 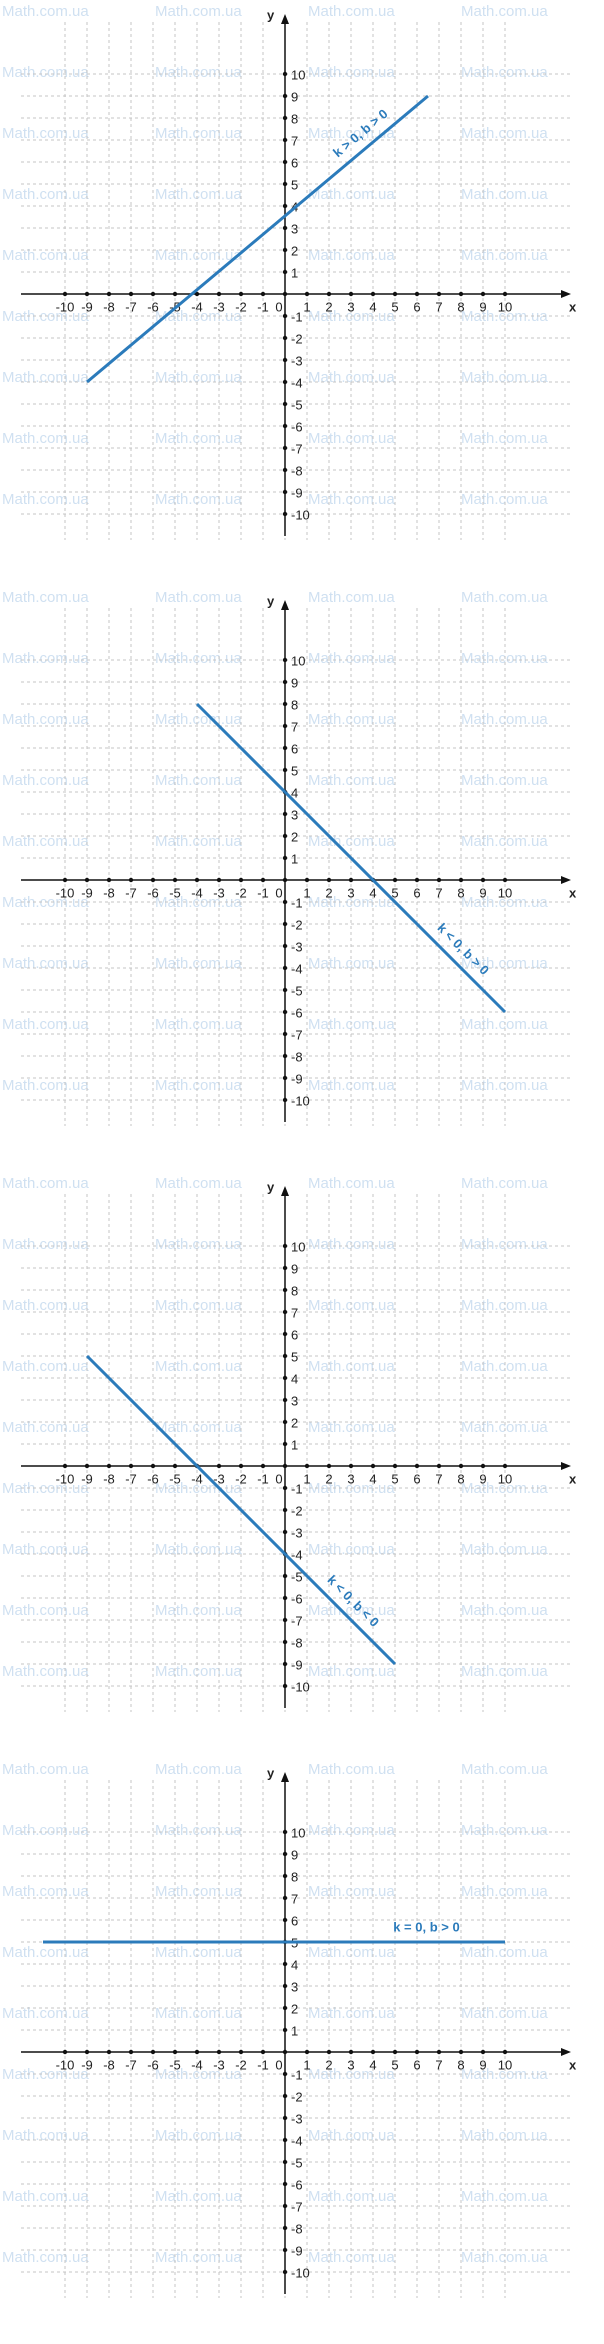 I want to click on x-tick-label: -8, so click(x=109, y=1478).